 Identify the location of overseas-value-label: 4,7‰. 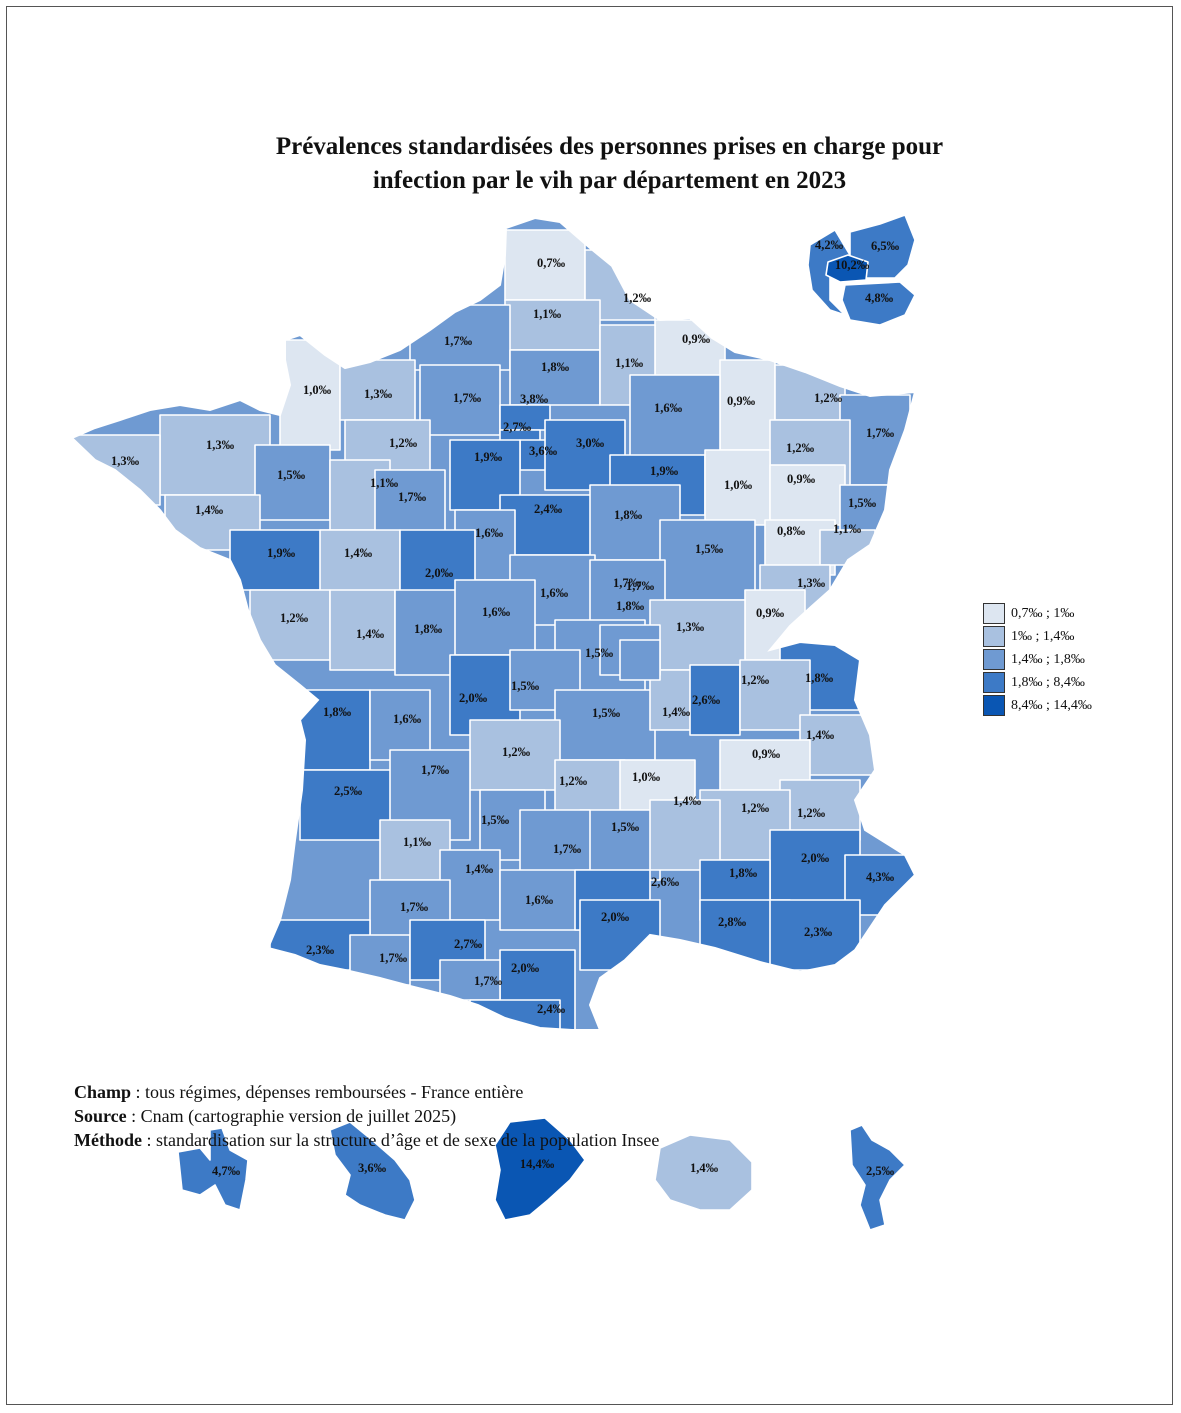
(226, 1171).